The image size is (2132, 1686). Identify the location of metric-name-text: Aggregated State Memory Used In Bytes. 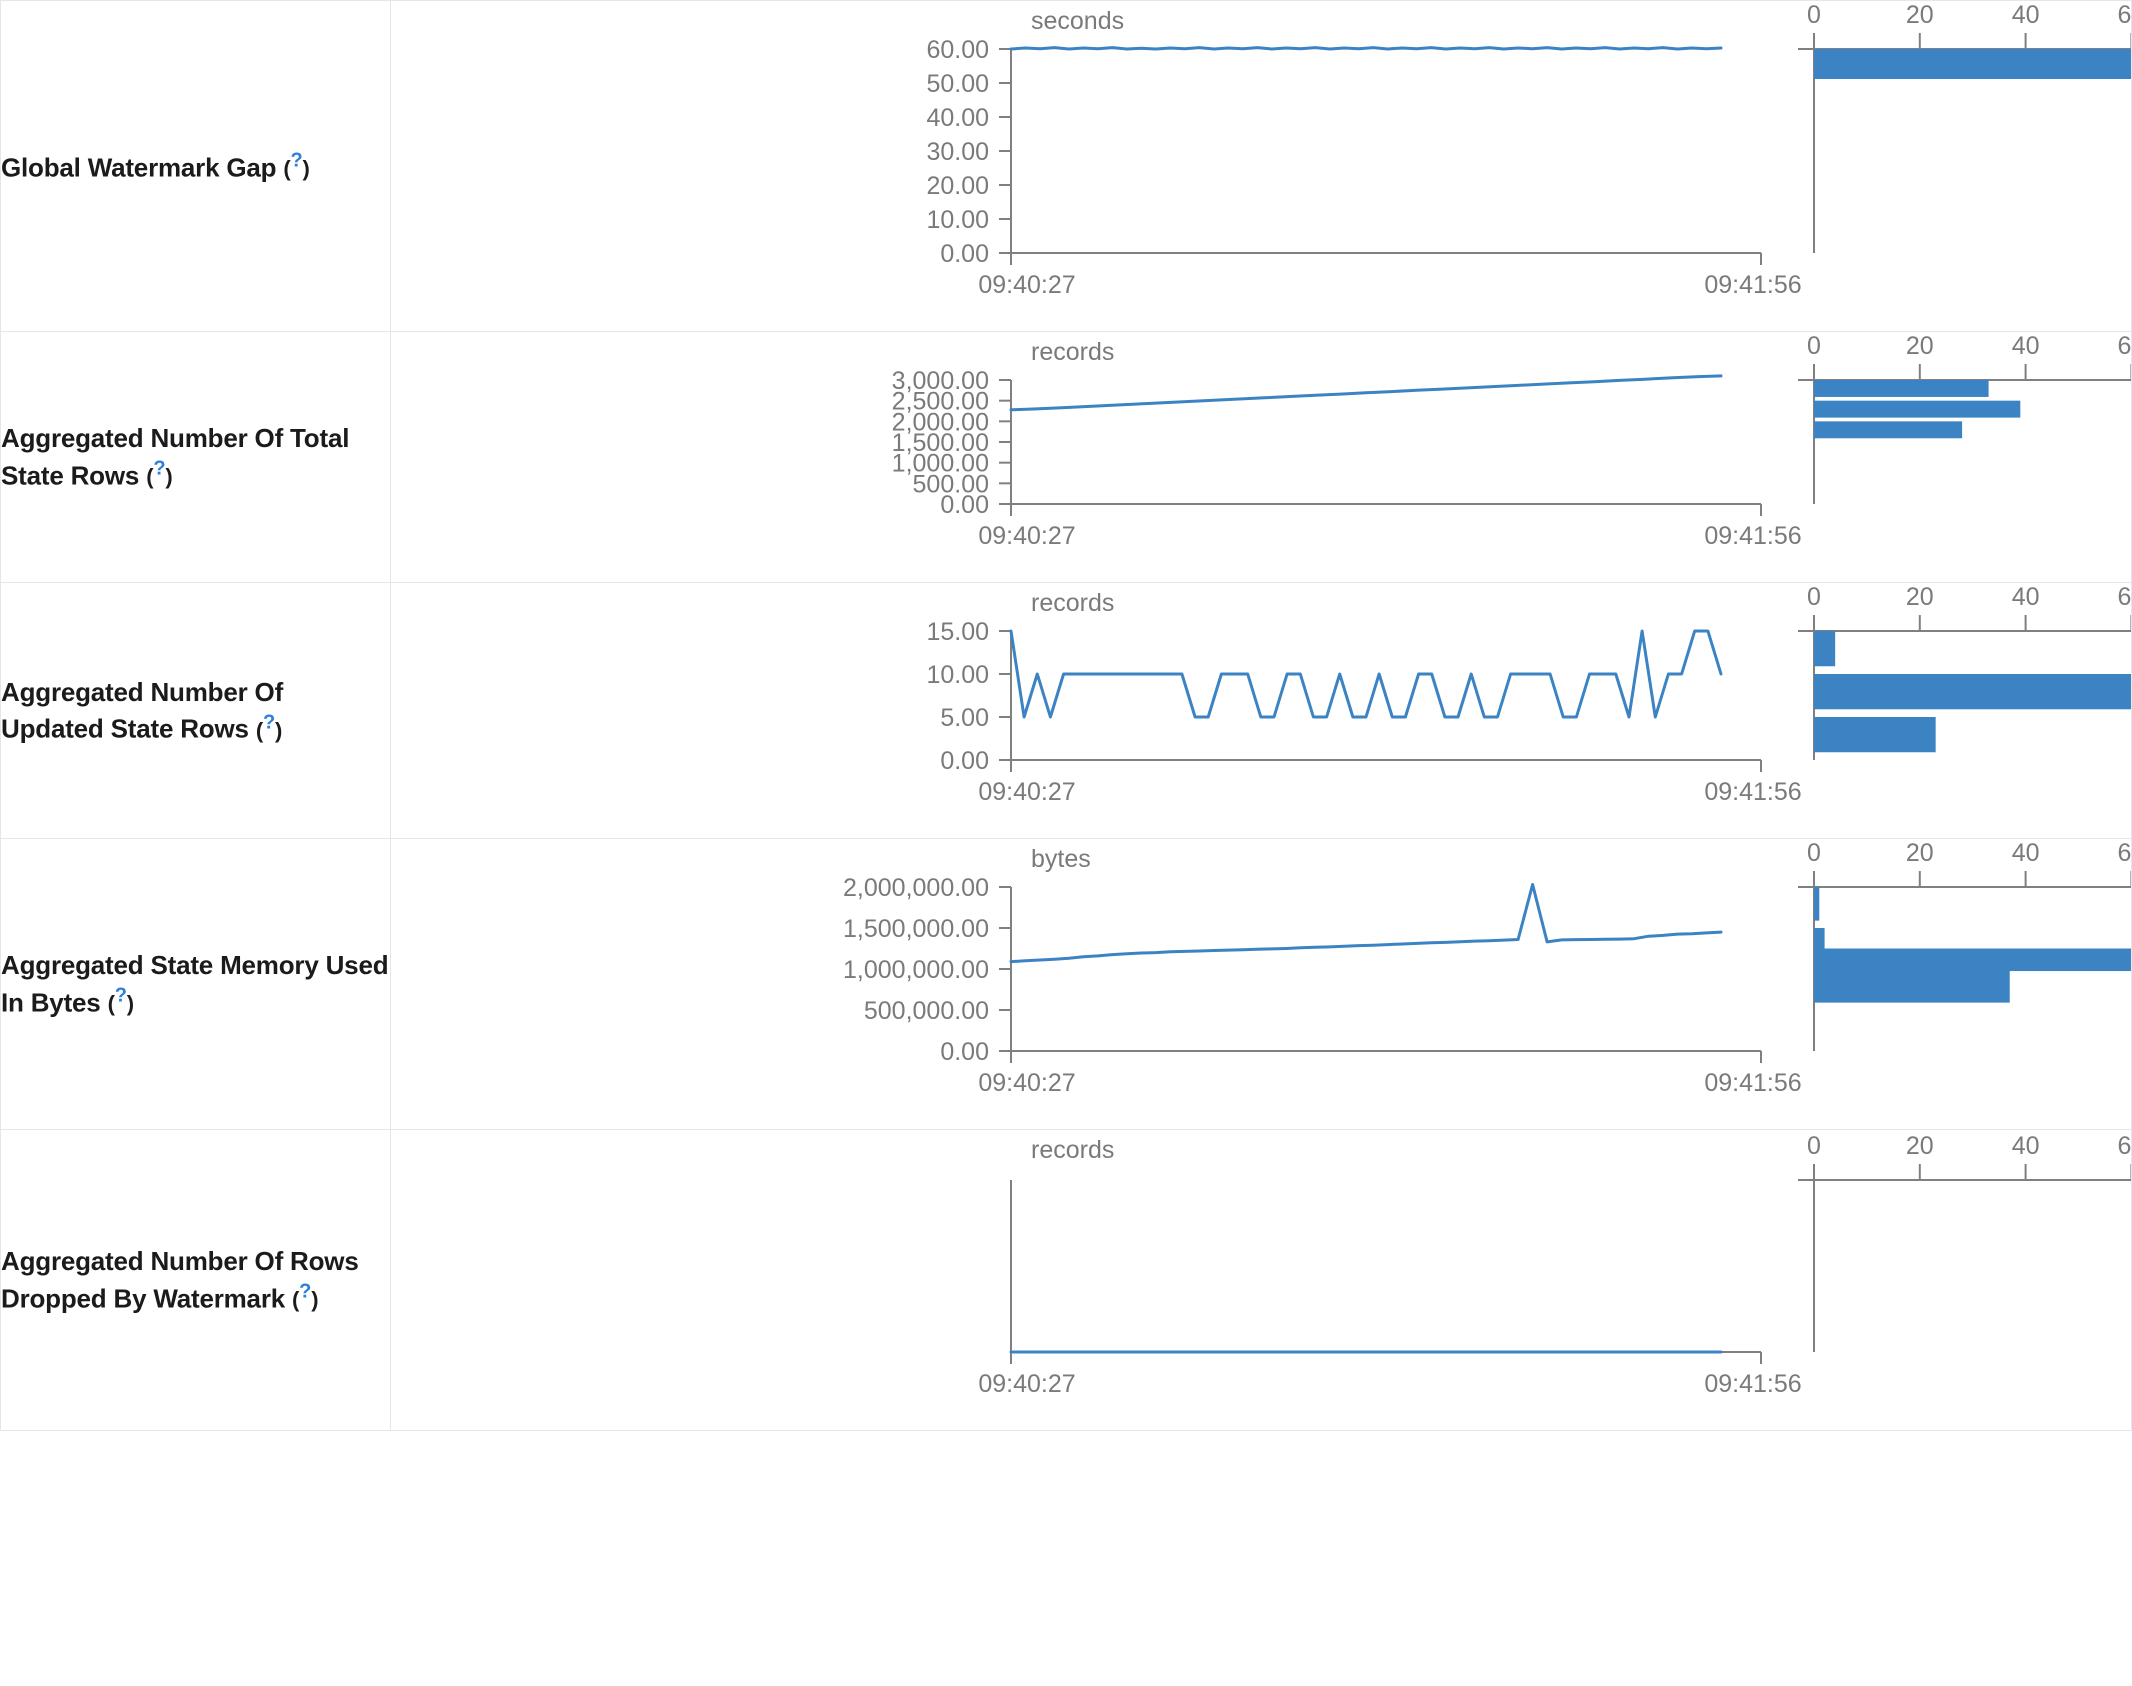
(195, 984).